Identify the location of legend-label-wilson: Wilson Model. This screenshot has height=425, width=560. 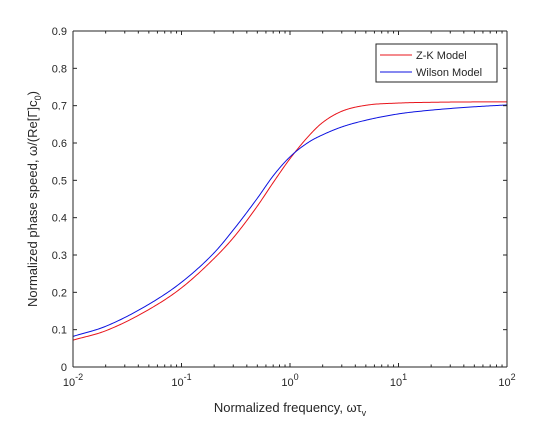
(449, 73).